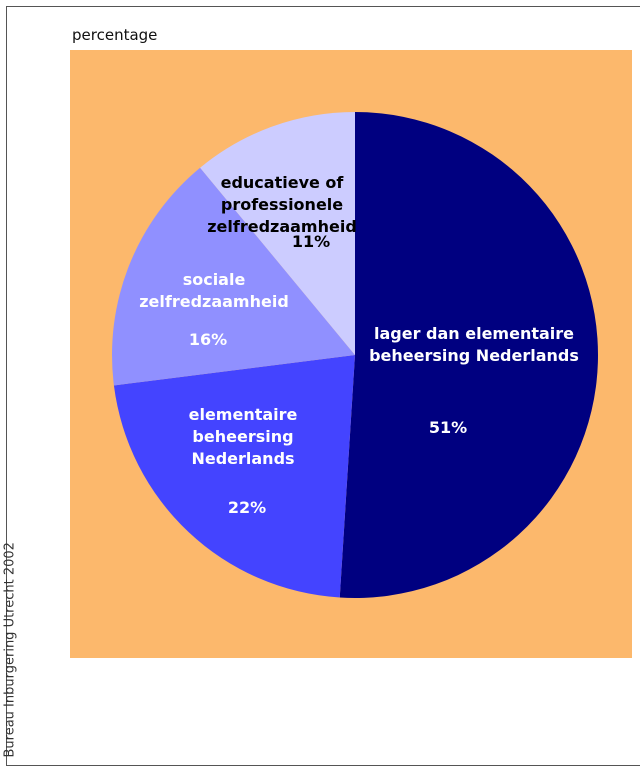 This screenshot has width=640, height=766. I want to click on subtitle: percentage, so click(115, 35).